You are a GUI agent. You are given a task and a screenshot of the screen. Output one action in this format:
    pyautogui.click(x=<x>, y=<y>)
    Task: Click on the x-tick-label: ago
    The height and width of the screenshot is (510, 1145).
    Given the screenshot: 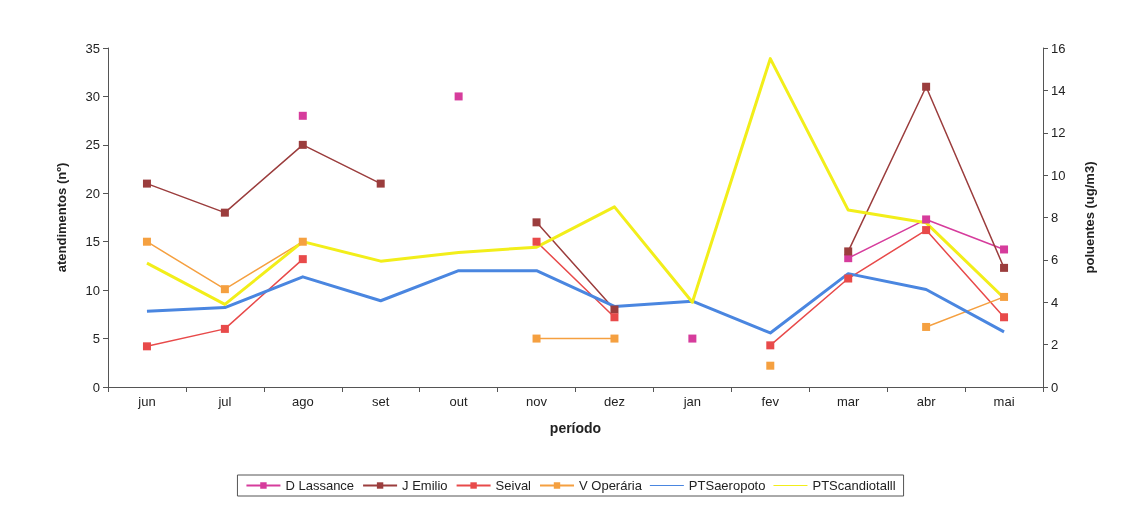 What is the action you would take?
    pyautogui.click(x=302, y=401)
    